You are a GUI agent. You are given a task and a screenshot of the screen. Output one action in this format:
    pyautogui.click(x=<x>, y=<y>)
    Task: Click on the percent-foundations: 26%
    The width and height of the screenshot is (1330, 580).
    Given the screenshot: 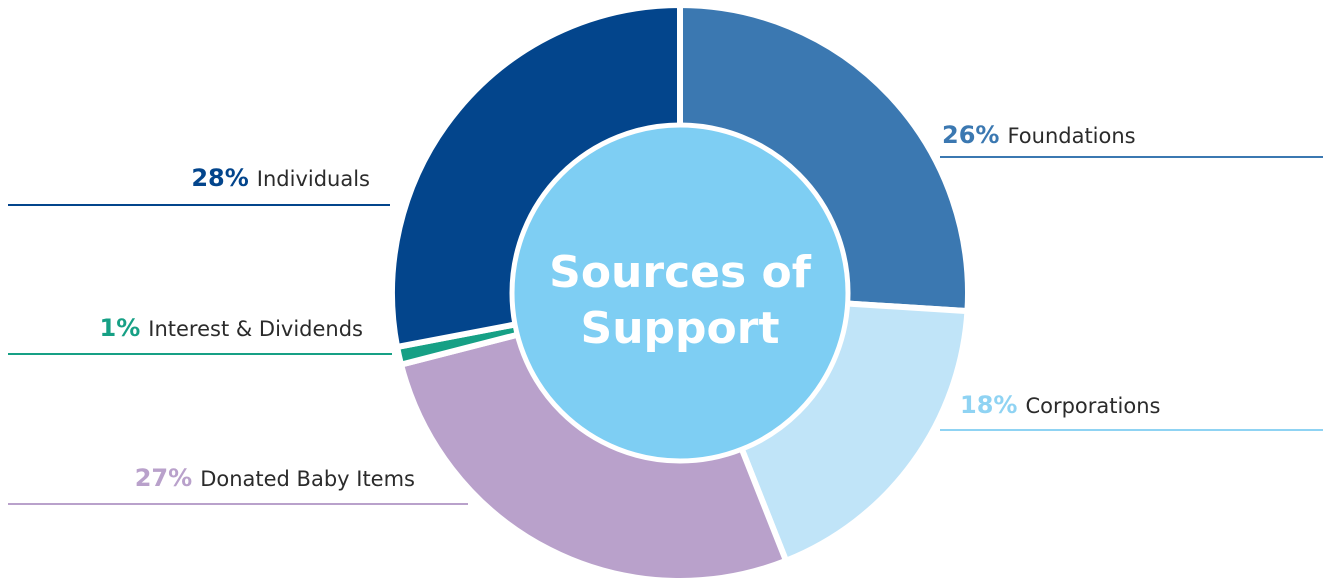 What is the action you would take?
    pyautogui.click(x=970, y=135)
    